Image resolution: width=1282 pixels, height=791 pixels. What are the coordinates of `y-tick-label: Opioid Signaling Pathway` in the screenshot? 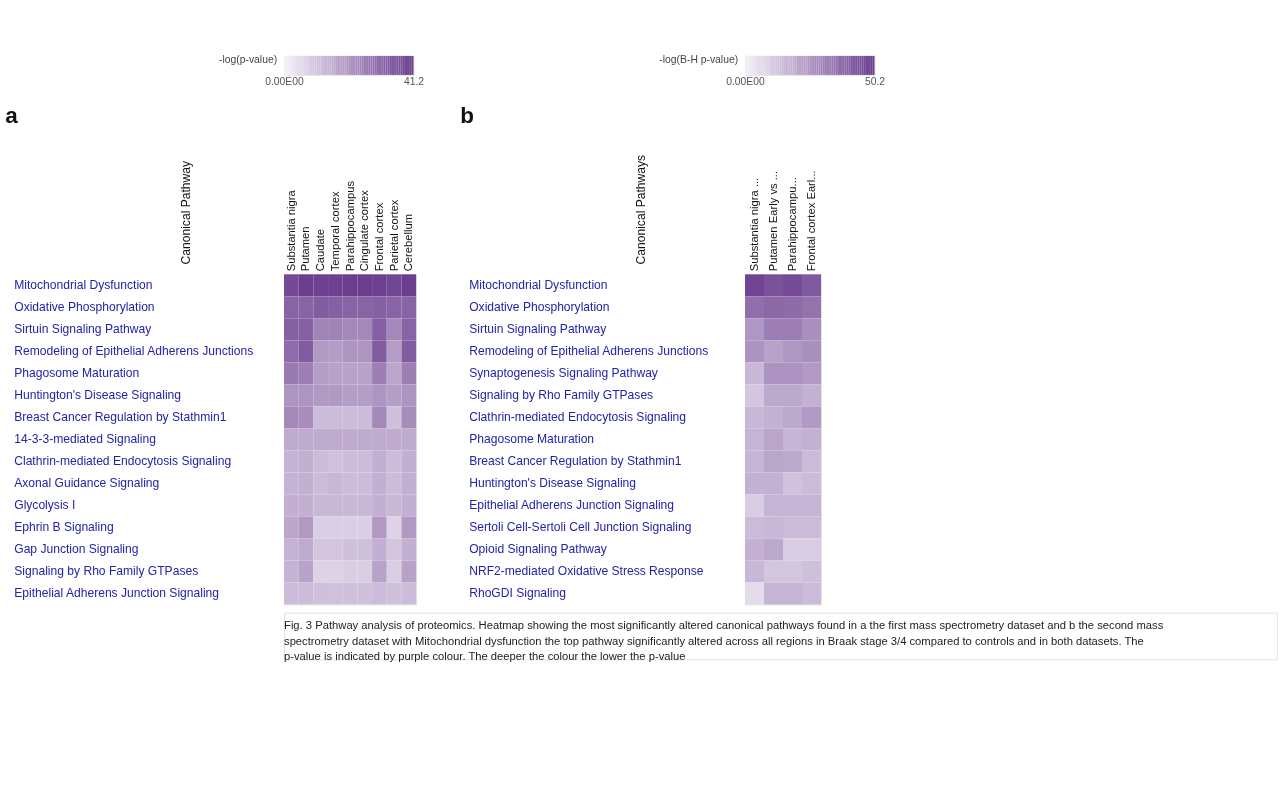 It's located at (538, 548).